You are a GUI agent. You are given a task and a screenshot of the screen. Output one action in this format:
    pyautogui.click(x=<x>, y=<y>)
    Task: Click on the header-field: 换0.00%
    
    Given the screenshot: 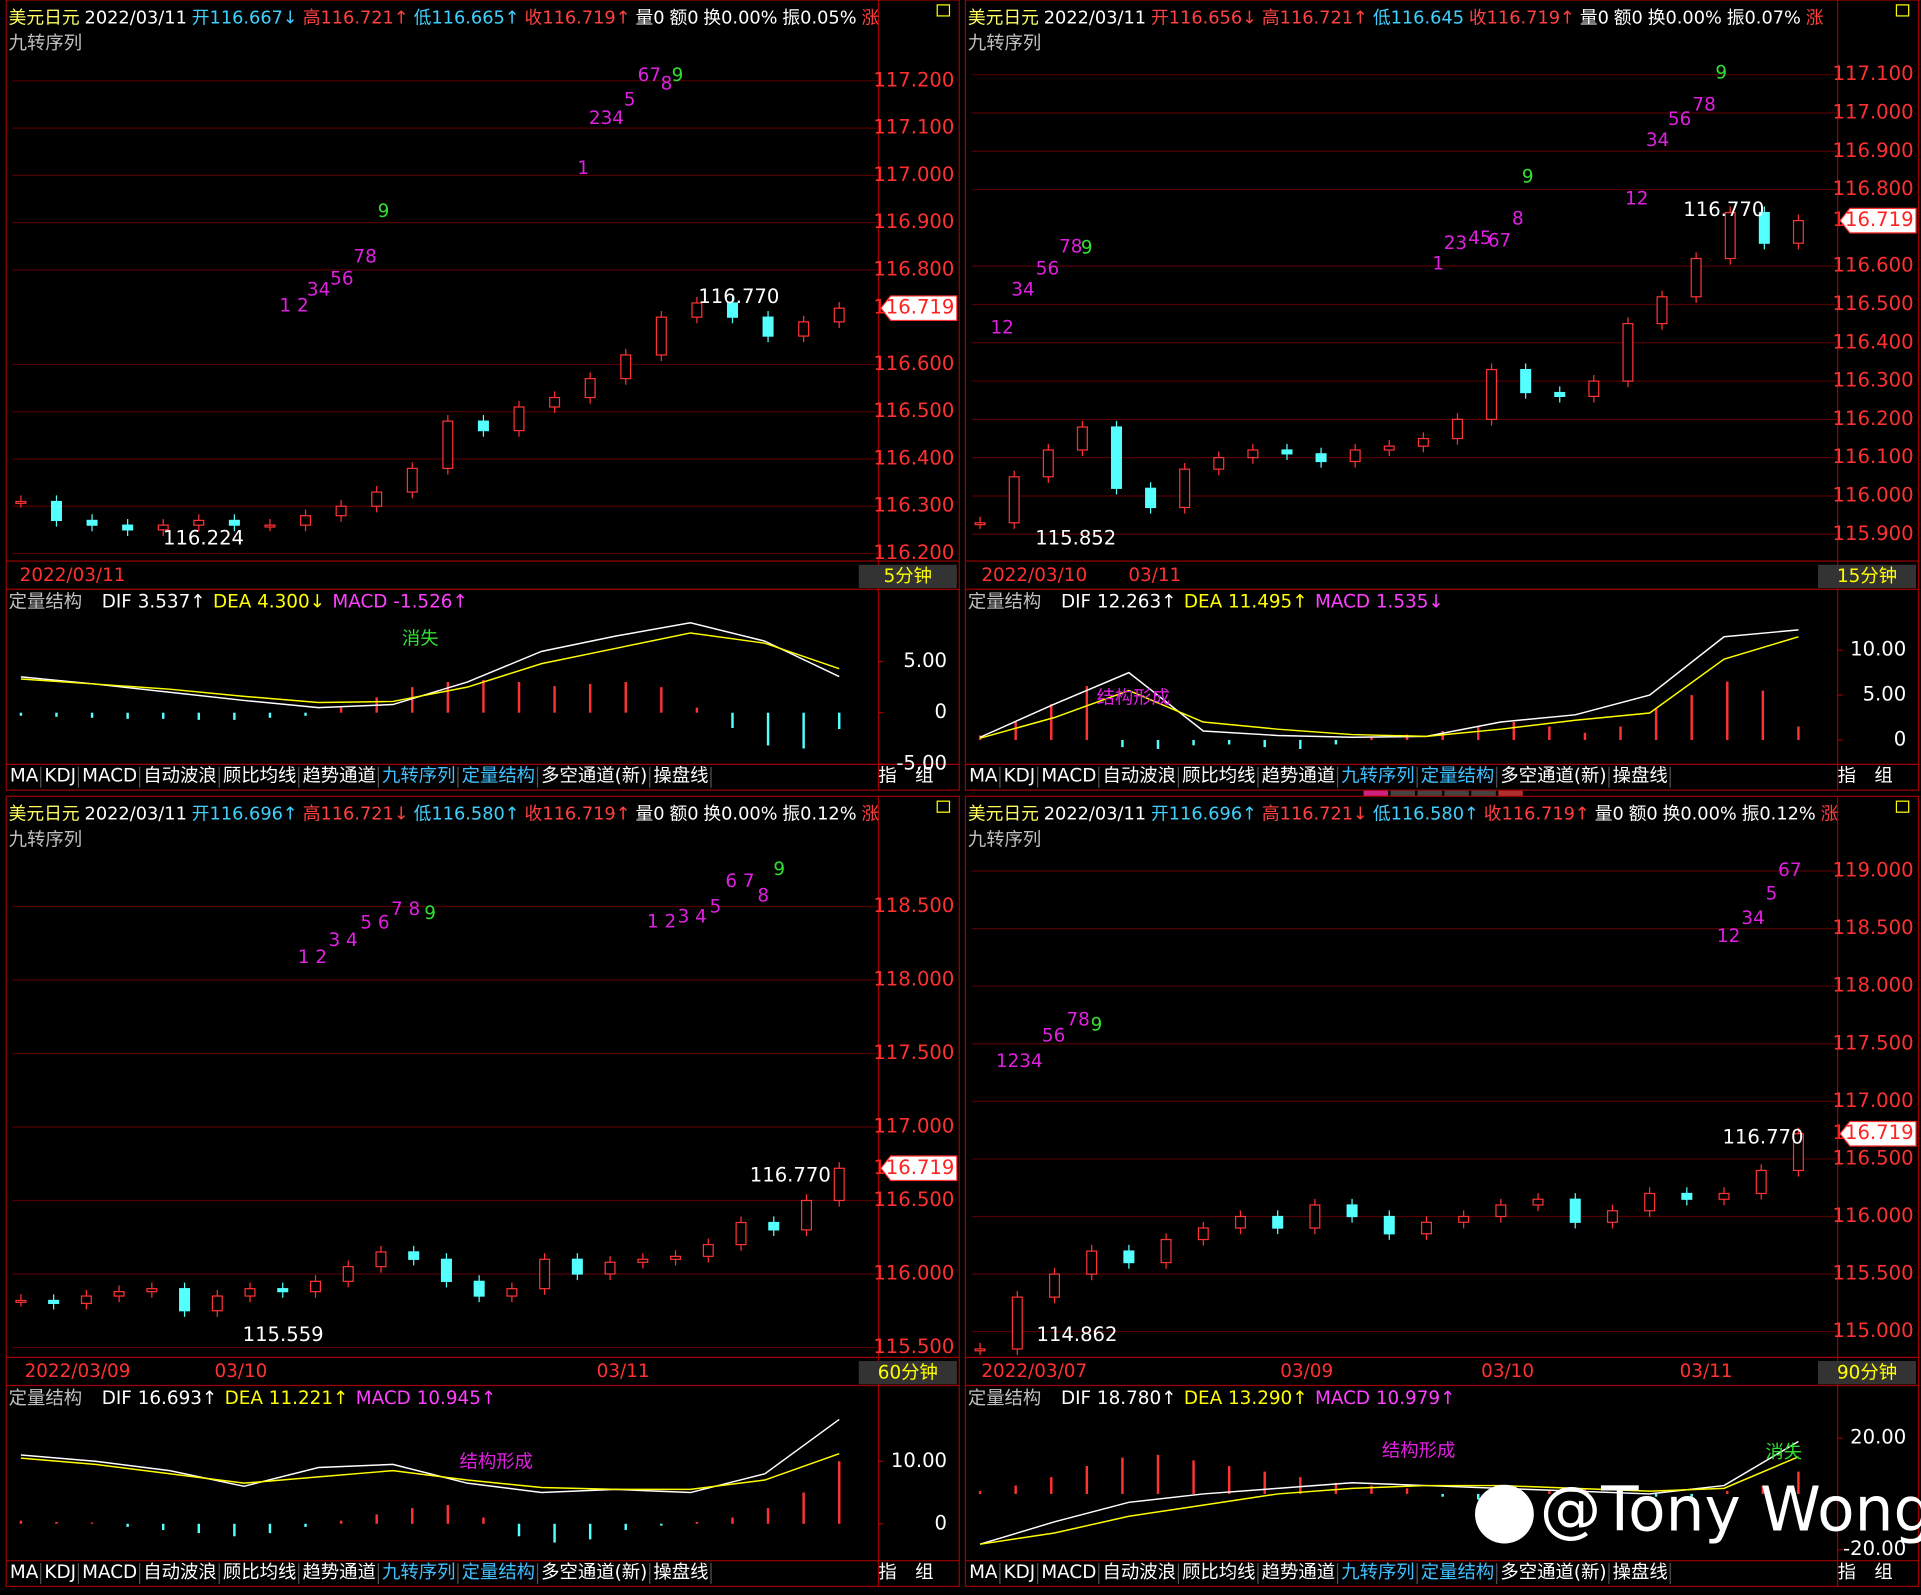 What is the action you would take?
    pyautogui.click(x=740, y=17)
    